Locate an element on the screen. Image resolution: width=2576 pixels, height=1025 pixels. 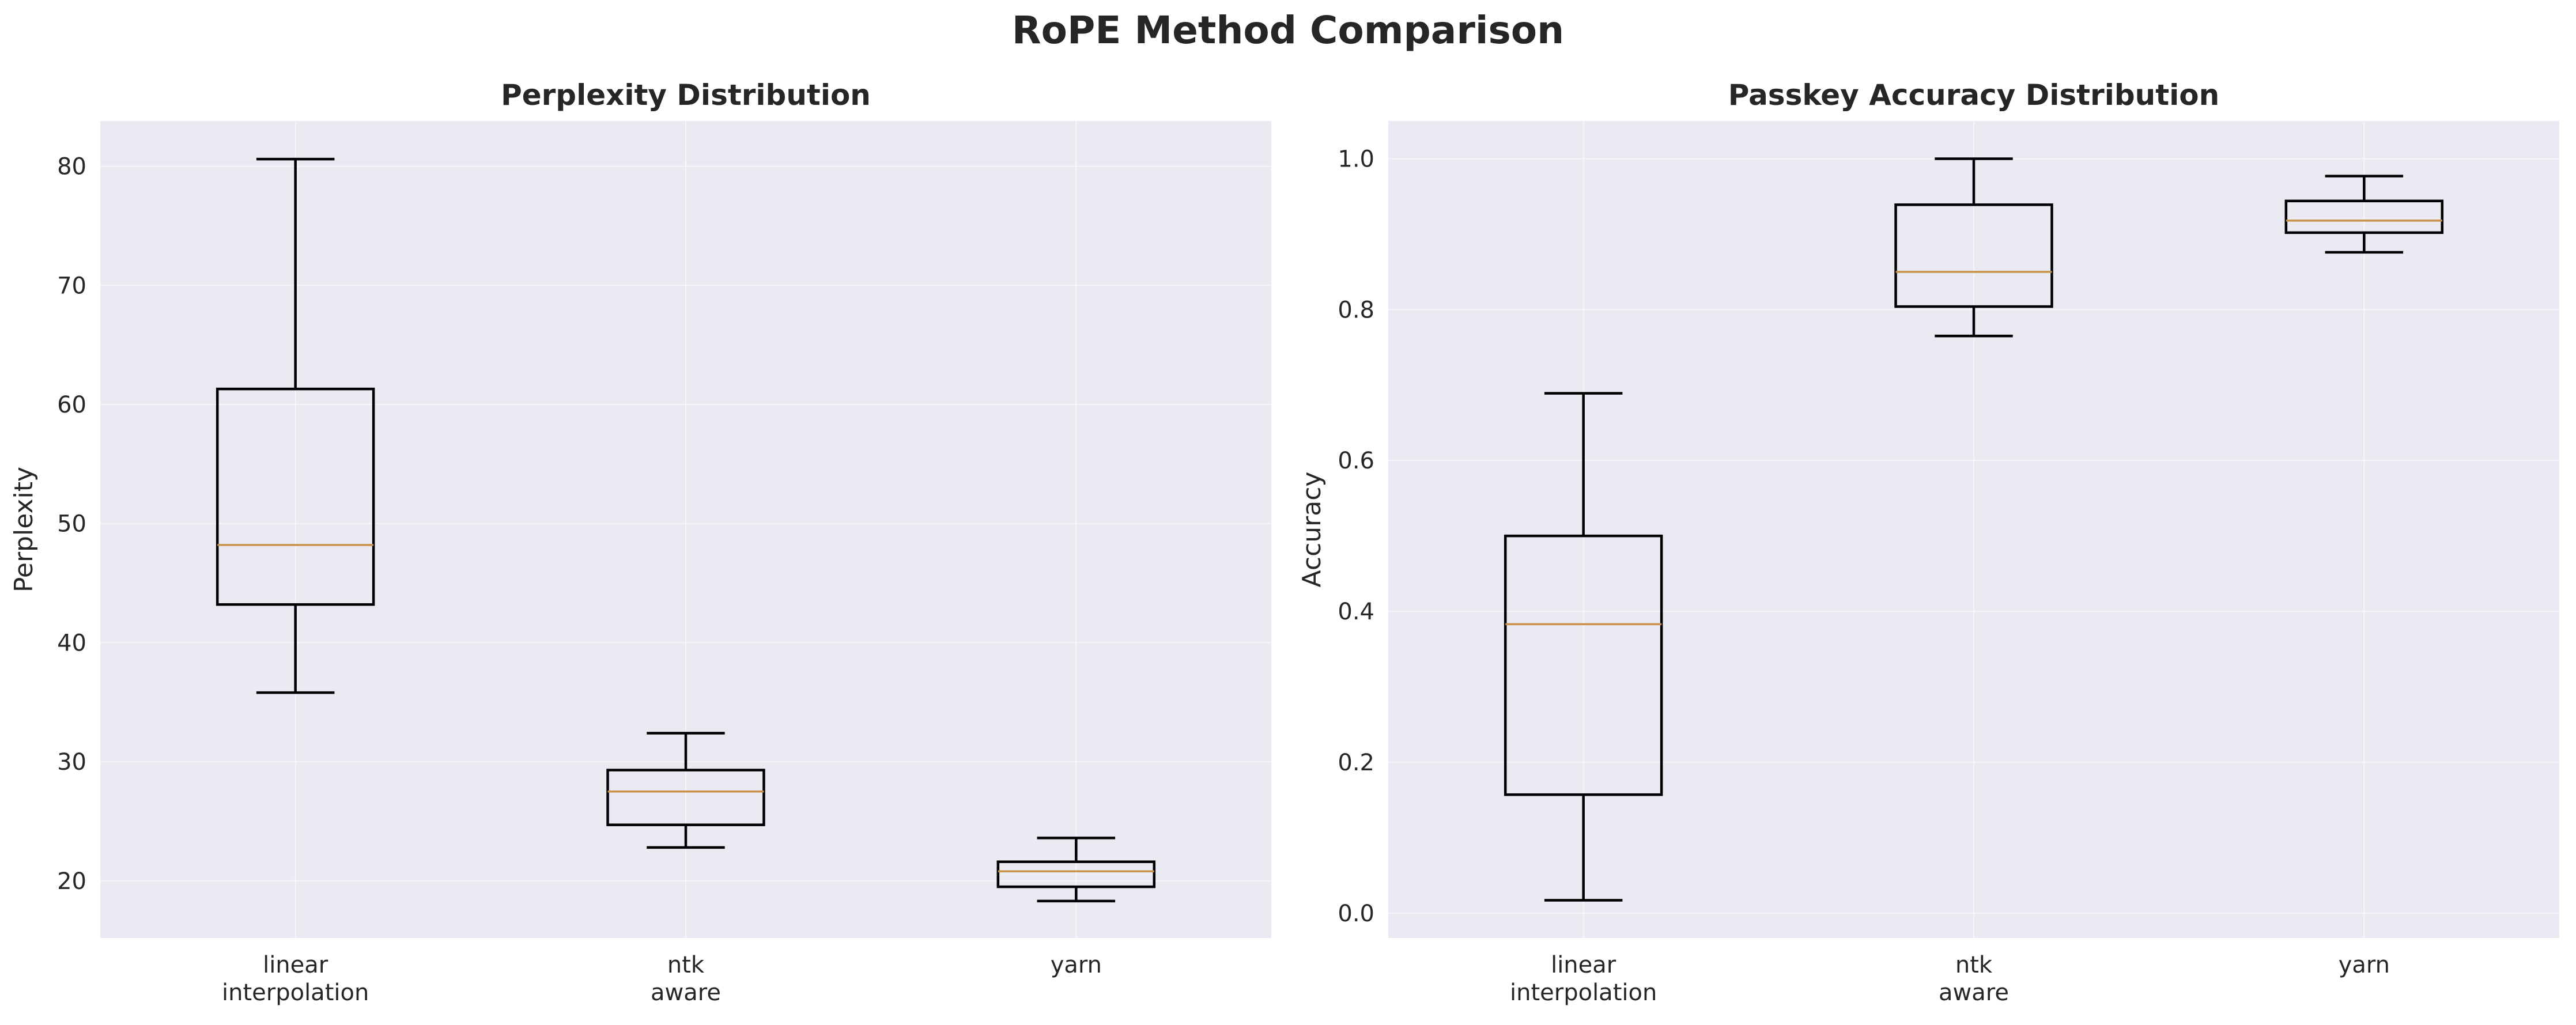
y-tick-label: 50 is located at coordinates (71, 524).